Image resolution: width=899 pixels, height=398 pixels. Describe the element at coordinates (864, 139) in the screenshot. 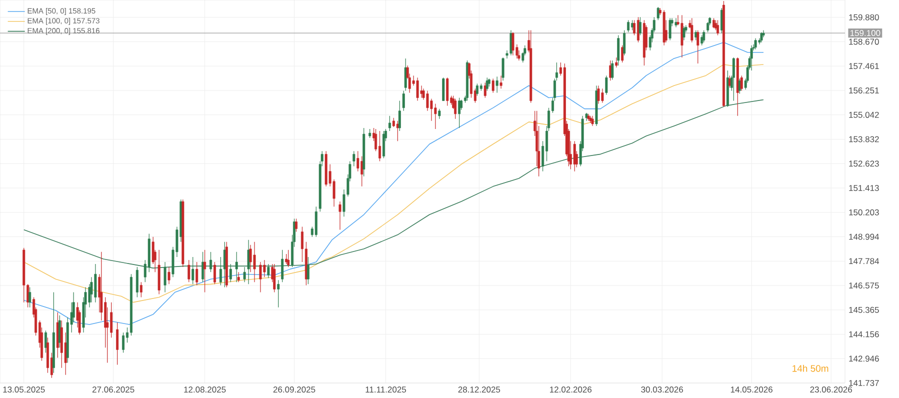

I see `y-tick-label: 153.832` at that location.